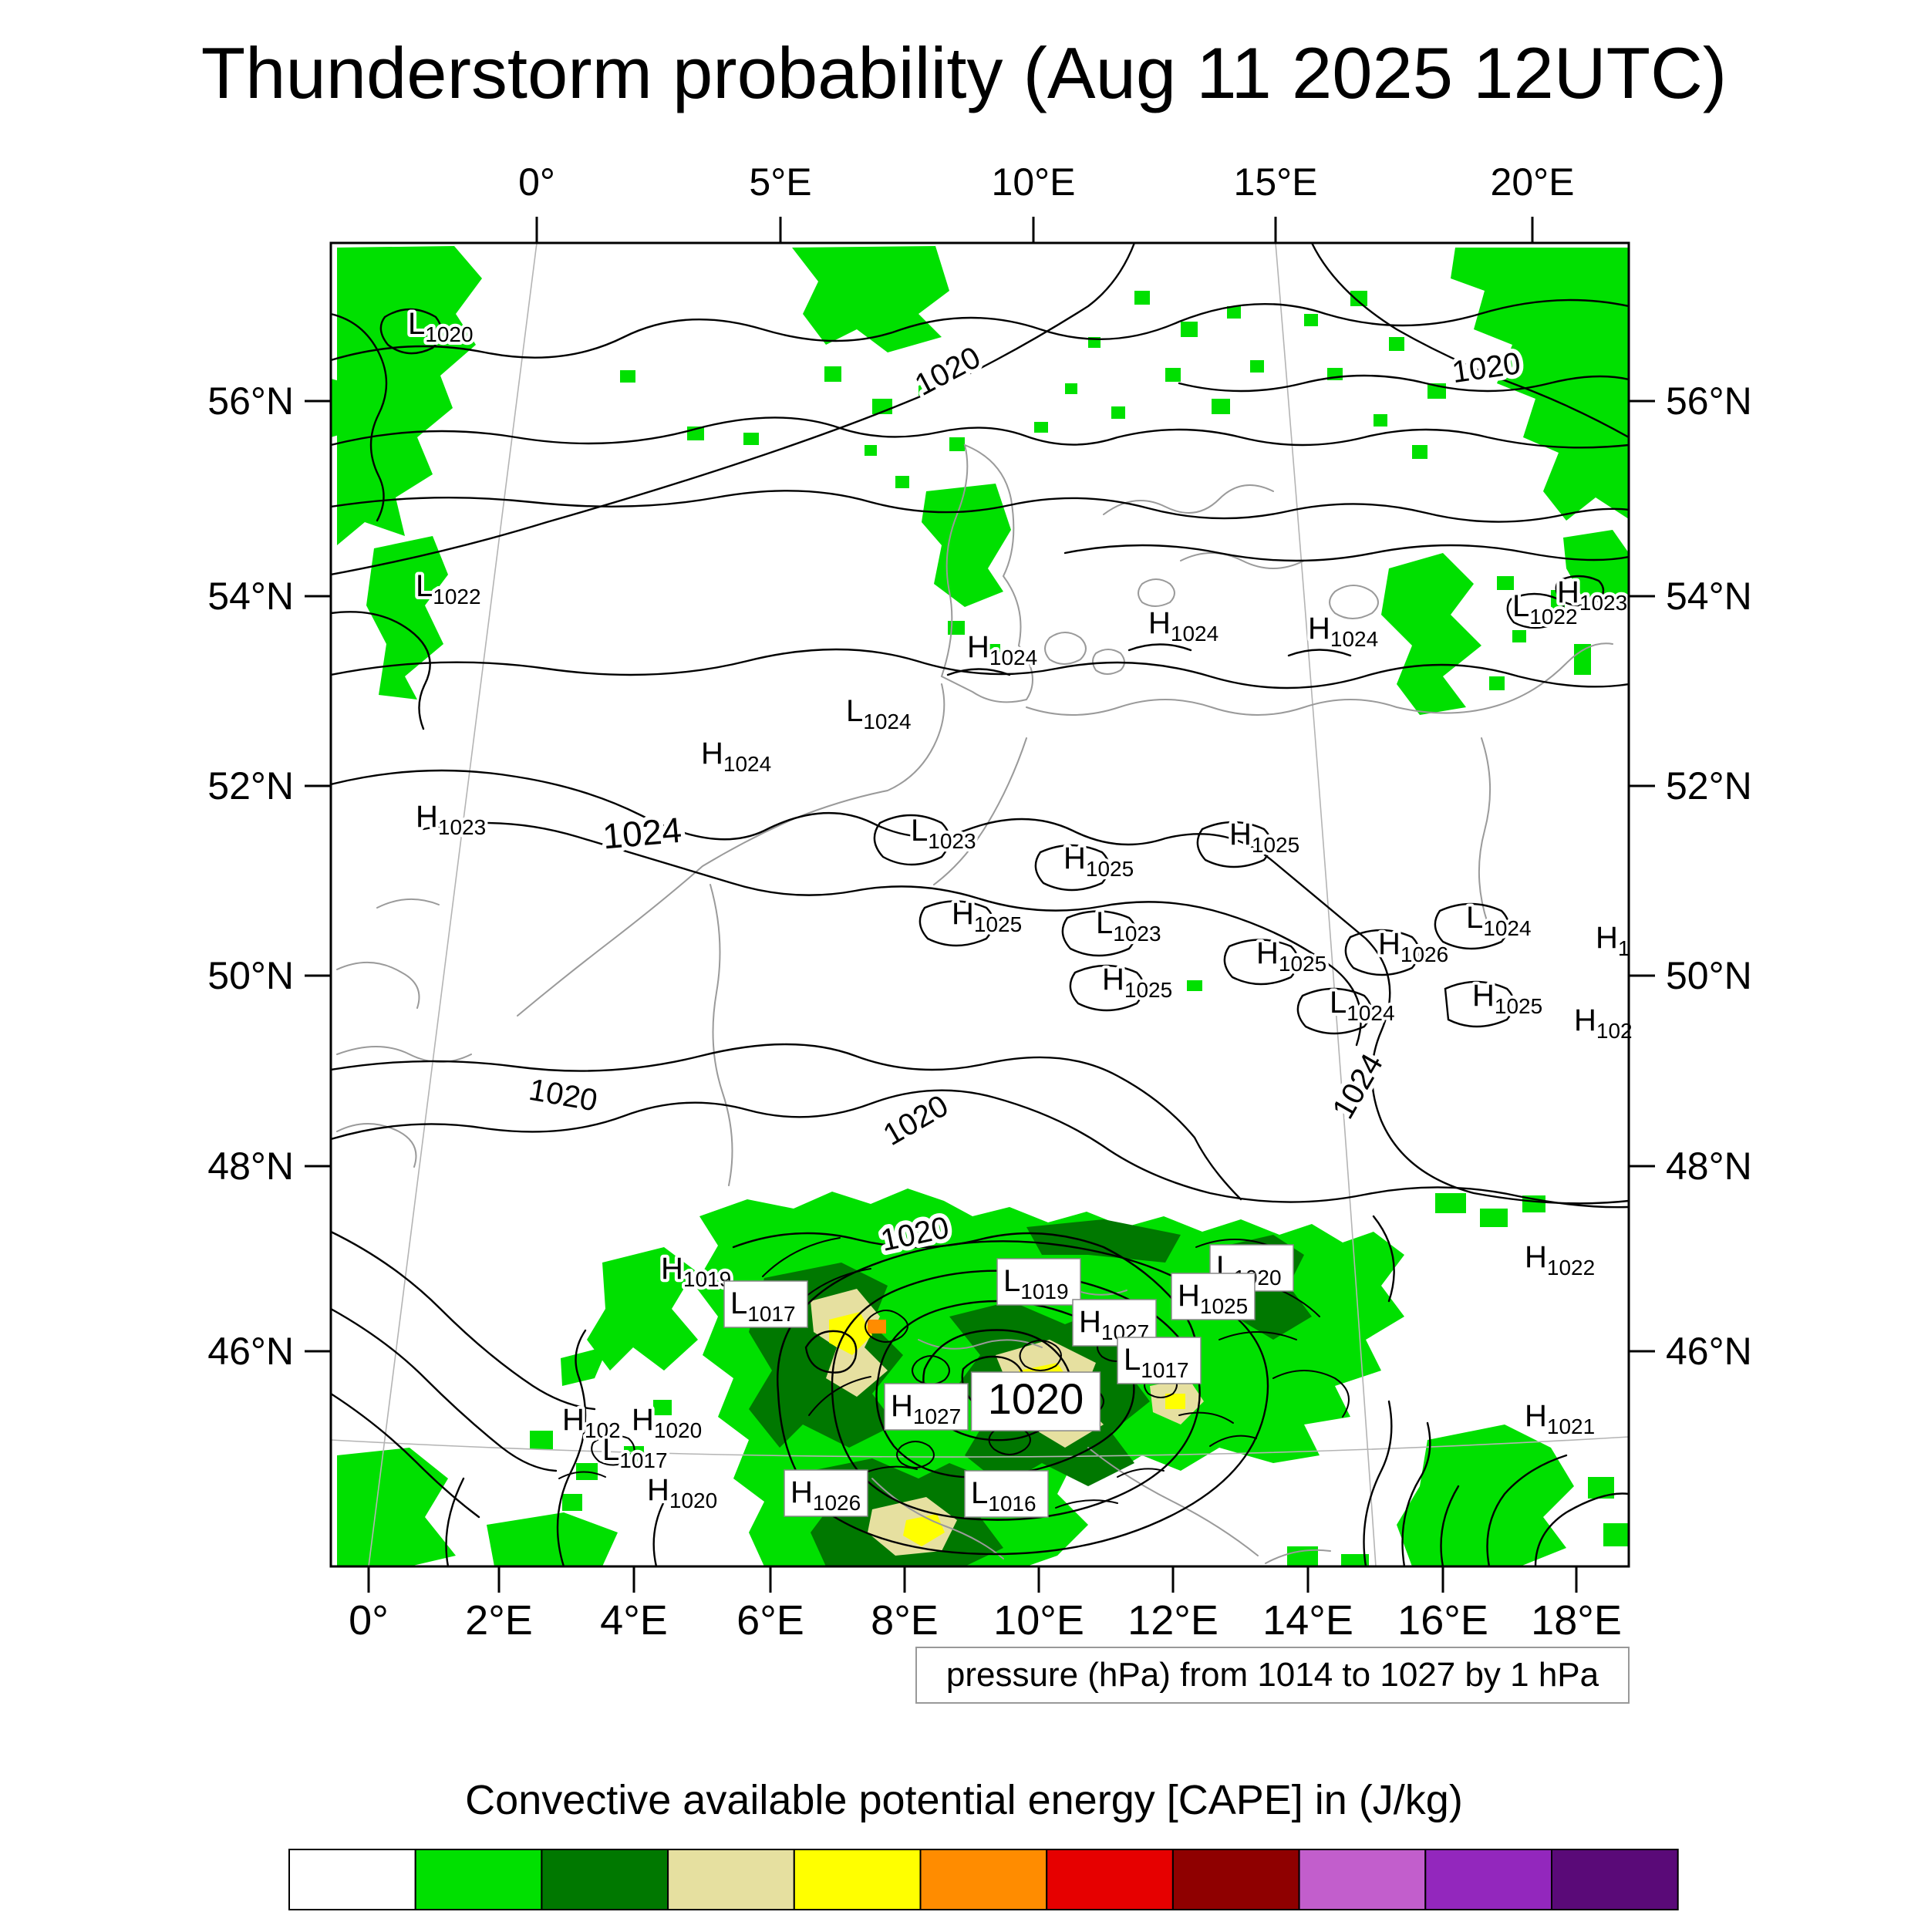 The height and width of the screenshot is (1932, 1928). Describe the element at coordinates (1326, 904) in the screenshot. I see `graticule-line` at that location.